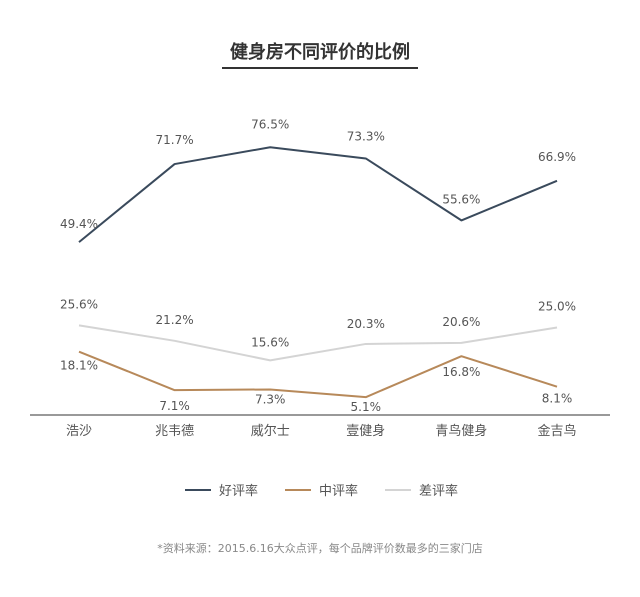 The height and width of the screenshot is (597, 640). I want to click on data-label-good: 55.6%, so click(461, 199).